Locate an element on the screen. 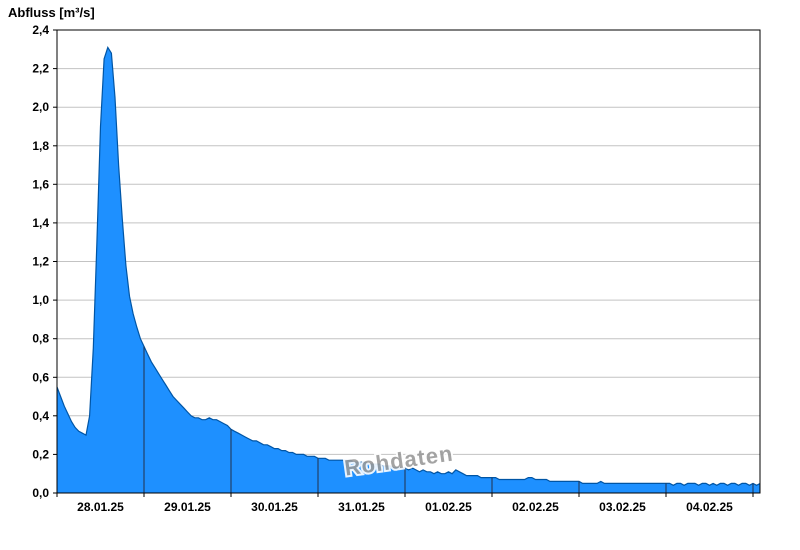 This screenshot has width=800, height=550. y-tick-label: 0,2 is located at coordinates (40, 454).